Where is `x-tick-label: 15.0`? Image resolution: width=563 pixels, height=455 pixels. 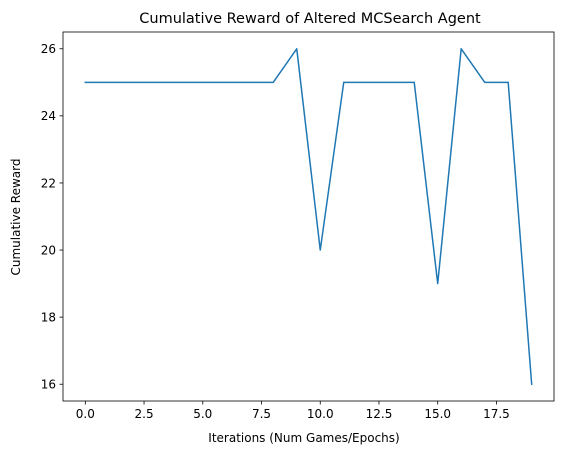 x-tick-label: 15.0 is located at coordinates (437, 414).